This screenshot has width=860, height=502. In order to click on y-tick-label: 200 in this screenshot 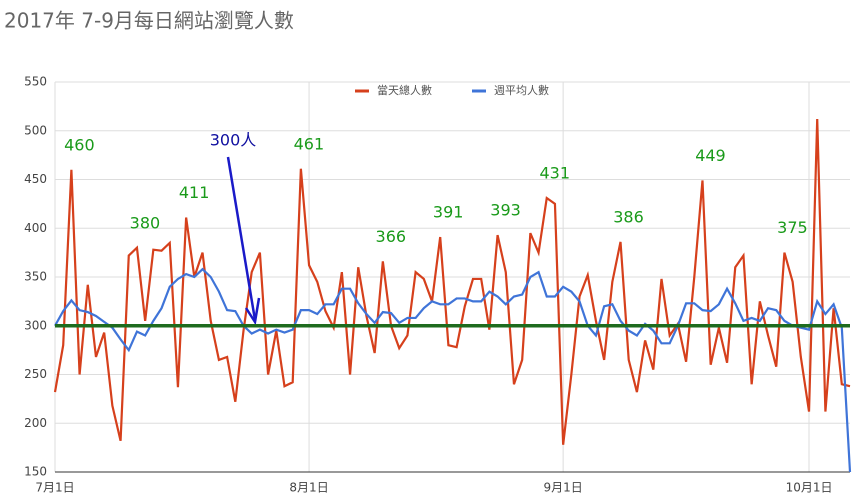, I will do `click(35, 423)`.